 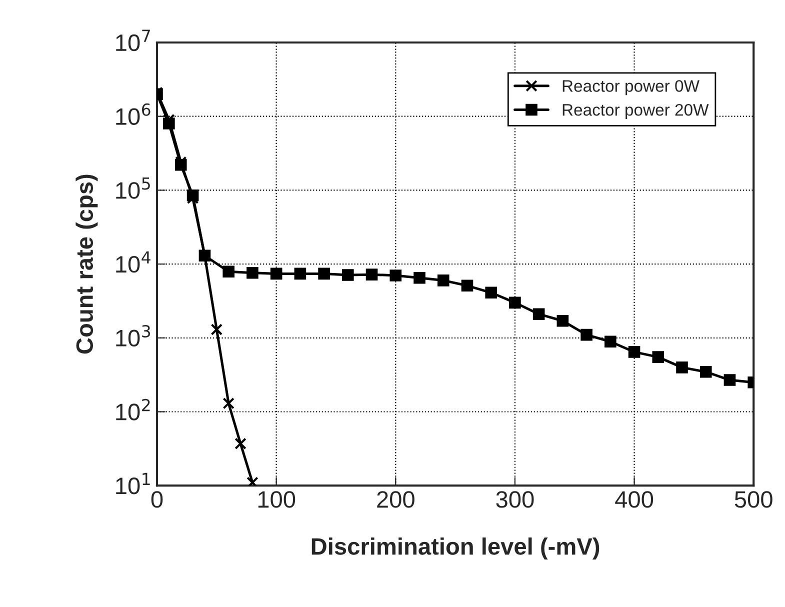 I want to click on y-tick-label: 10$^{5}$, so click(x=133, y=188).